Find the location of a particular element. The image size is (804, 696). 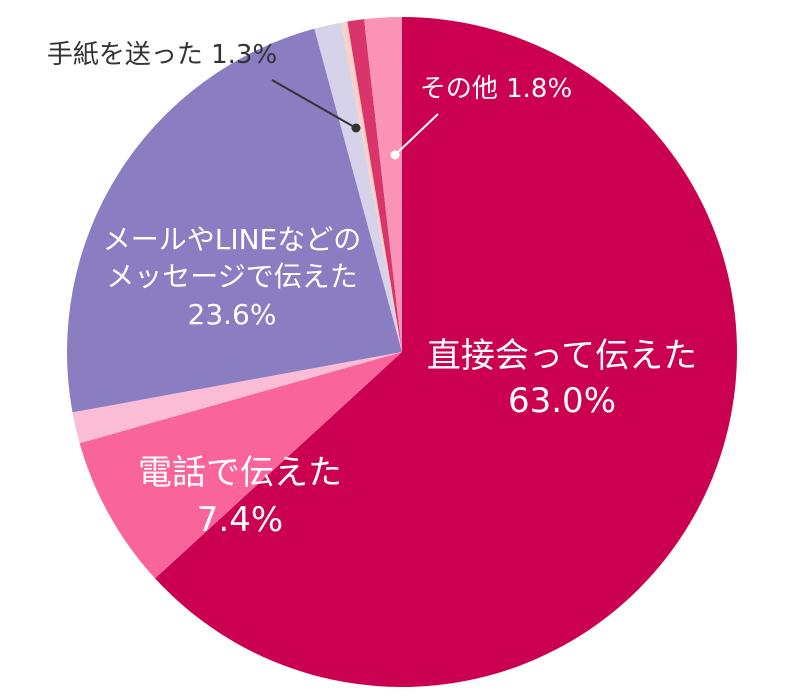

message-value-label: 23.6% is located at coordinates (232, 314).